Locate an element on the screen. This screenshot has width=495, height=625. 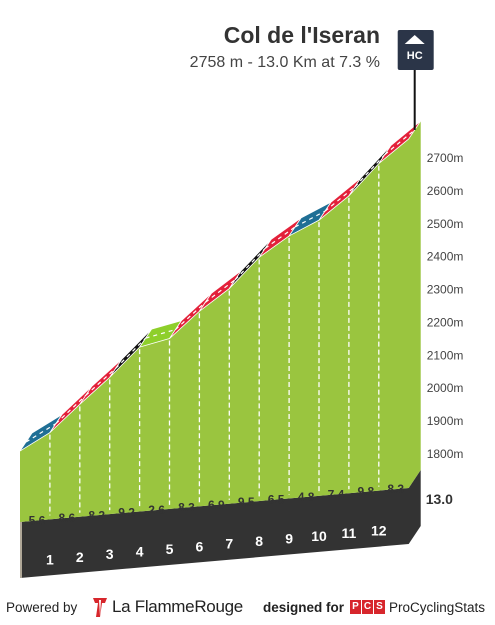
km-marker: 2 is located at coordinates (80, 557).